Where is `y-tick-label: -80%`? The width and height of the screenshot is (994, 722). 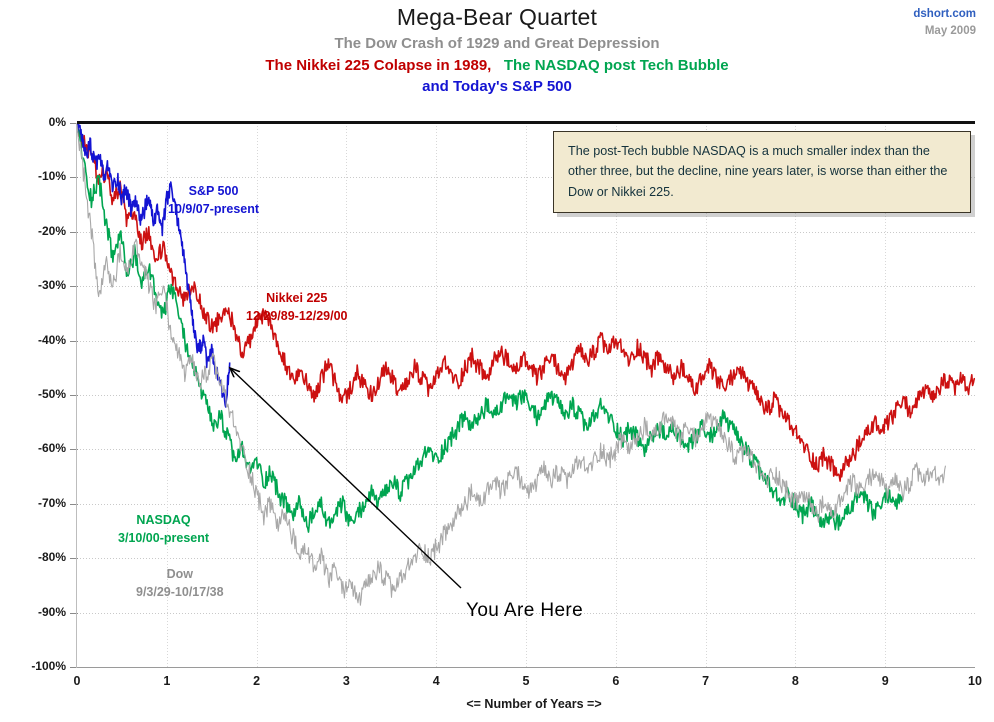
y-tick-label: -80% is located at coordinates (51, 557).